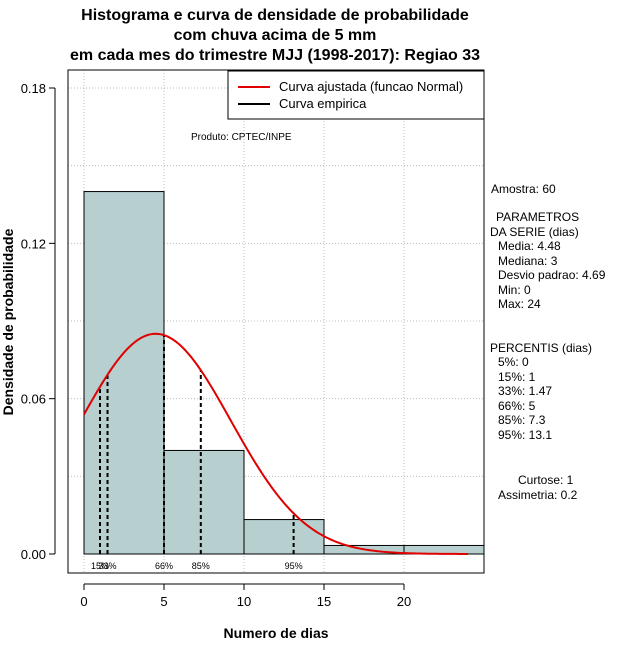  What do you see at coordinates (514, 290) in the screenshot?
I see `stat-min: Min: 0` at bounding box center [514, 290].